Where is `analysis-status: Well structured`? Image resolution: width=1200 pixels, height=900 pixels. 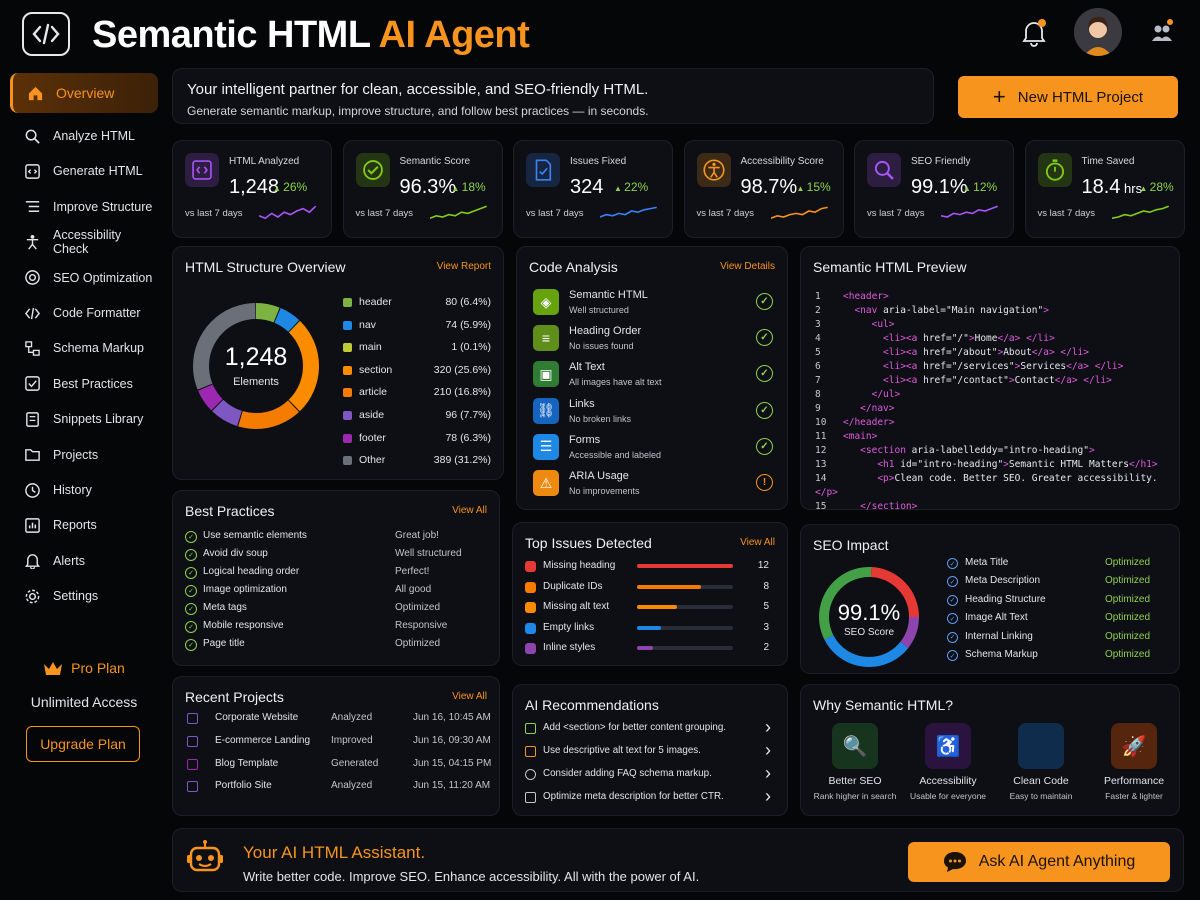 analysis-status: Well structured is located at coordinates (599, 310).